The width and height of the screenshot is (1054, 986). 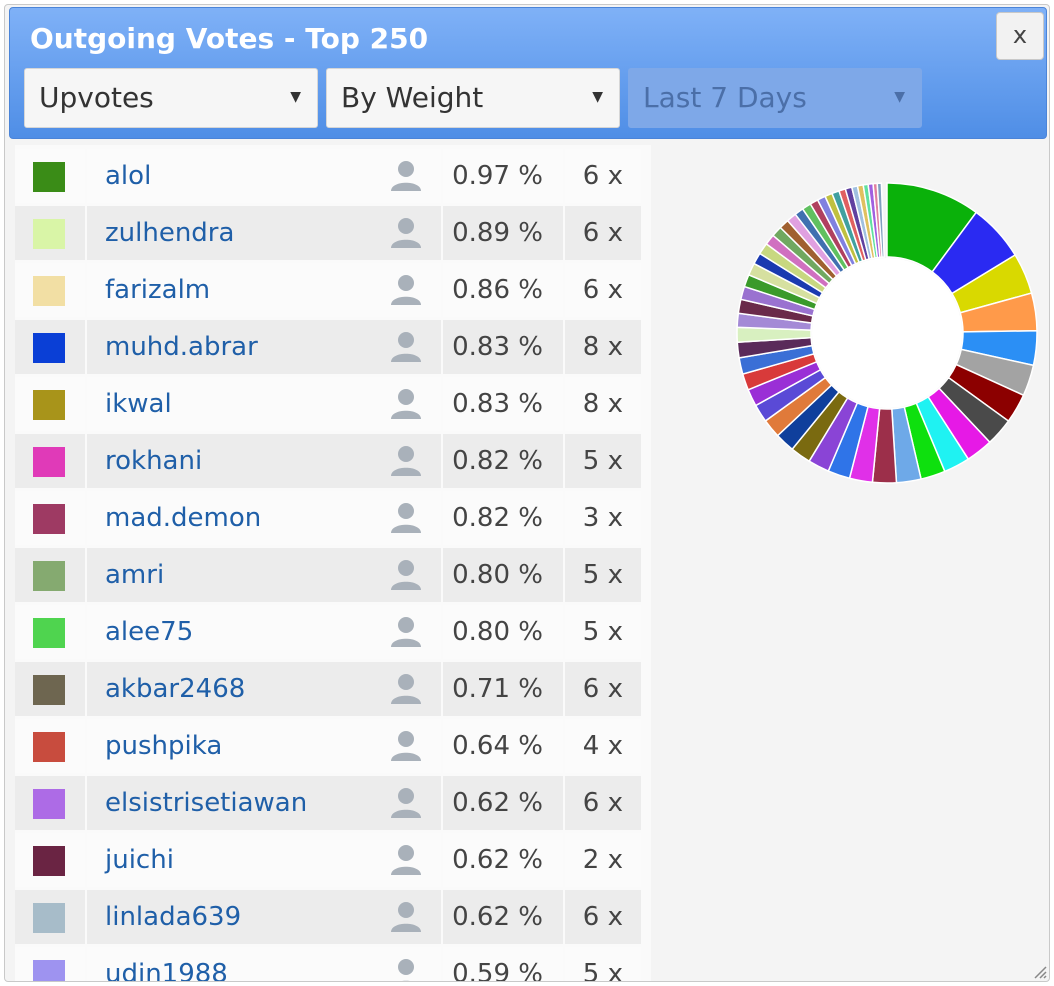 I want to click on list-item: muhd.abrar 0.83 % 8 x, so click(x=328, y=347).